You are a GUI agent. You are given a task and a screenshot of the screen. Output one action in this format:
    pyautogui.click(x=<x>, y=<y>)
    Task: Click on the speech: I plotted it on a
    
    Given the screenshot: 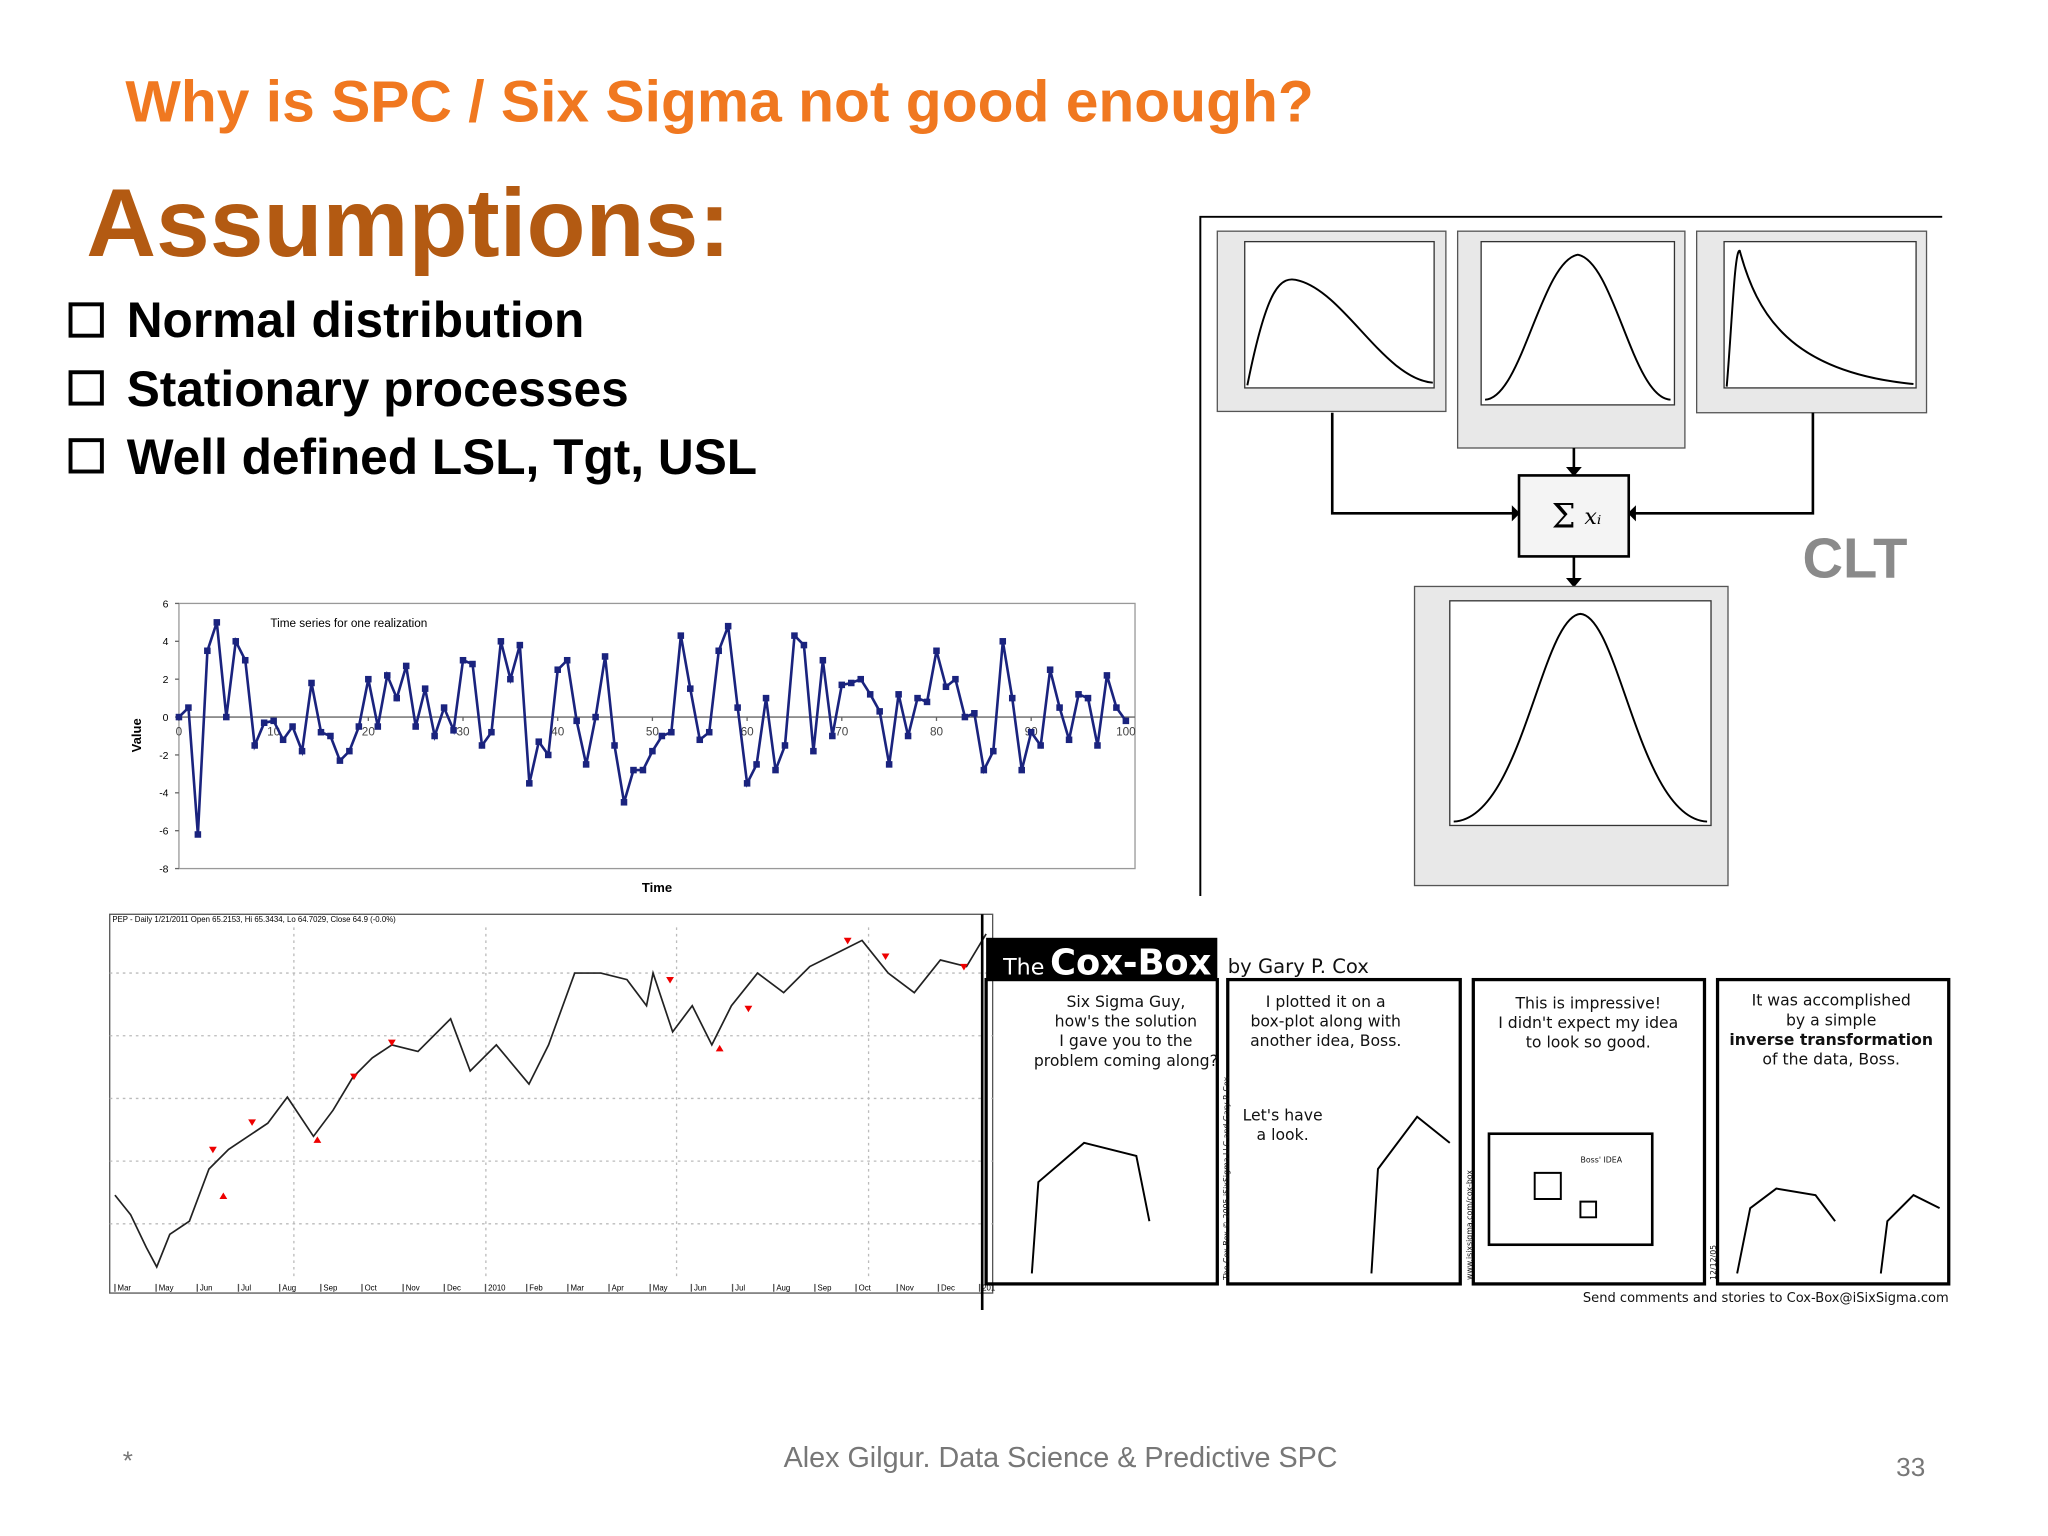 What is the action you would take?
    pyautogui.click(x=1326, y=1001)
    